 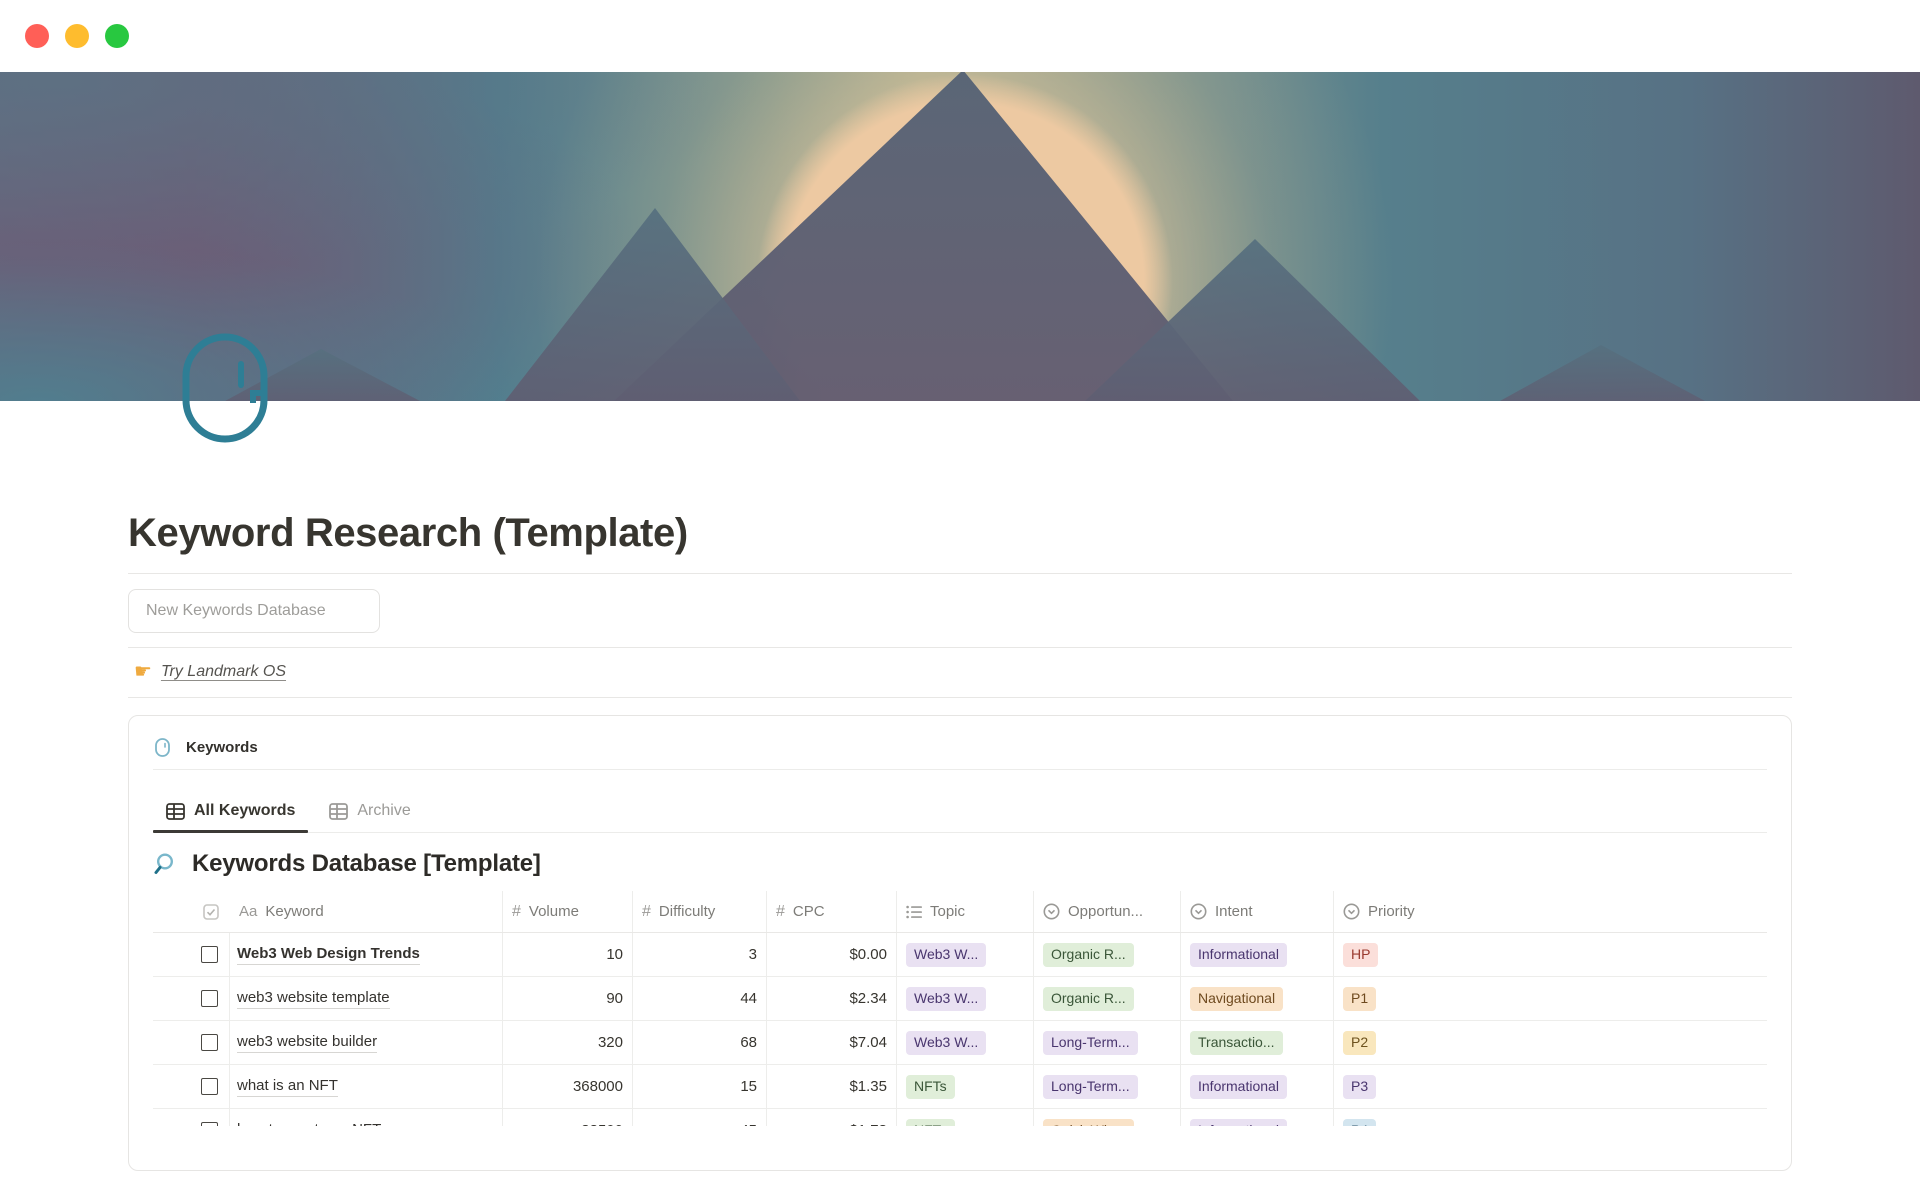 What do you see at coordinates (960, 672) in the screenshot?
I see `promo-link-row: ☛ Try Landmark OS` at bounding box center [960, 672].